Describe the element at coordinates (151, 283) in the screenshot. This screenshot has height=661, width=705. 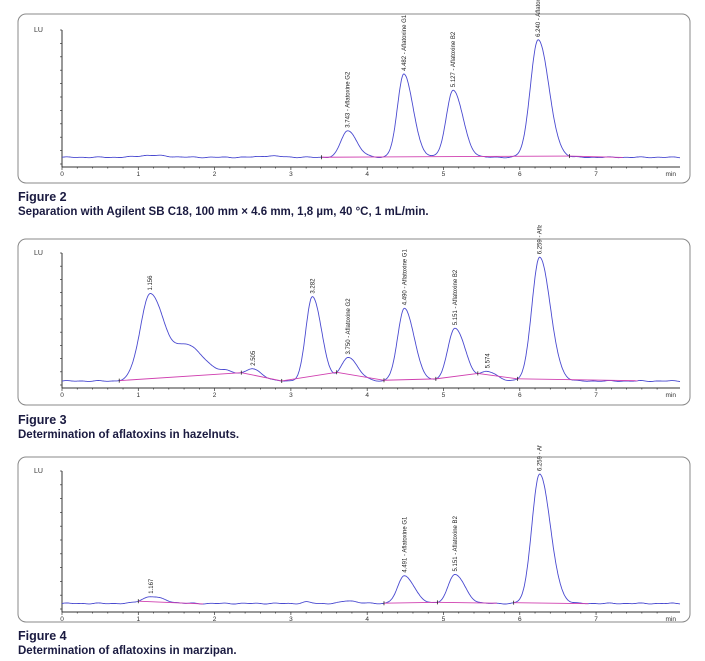
I see `peak-label: 1.156` at that location.